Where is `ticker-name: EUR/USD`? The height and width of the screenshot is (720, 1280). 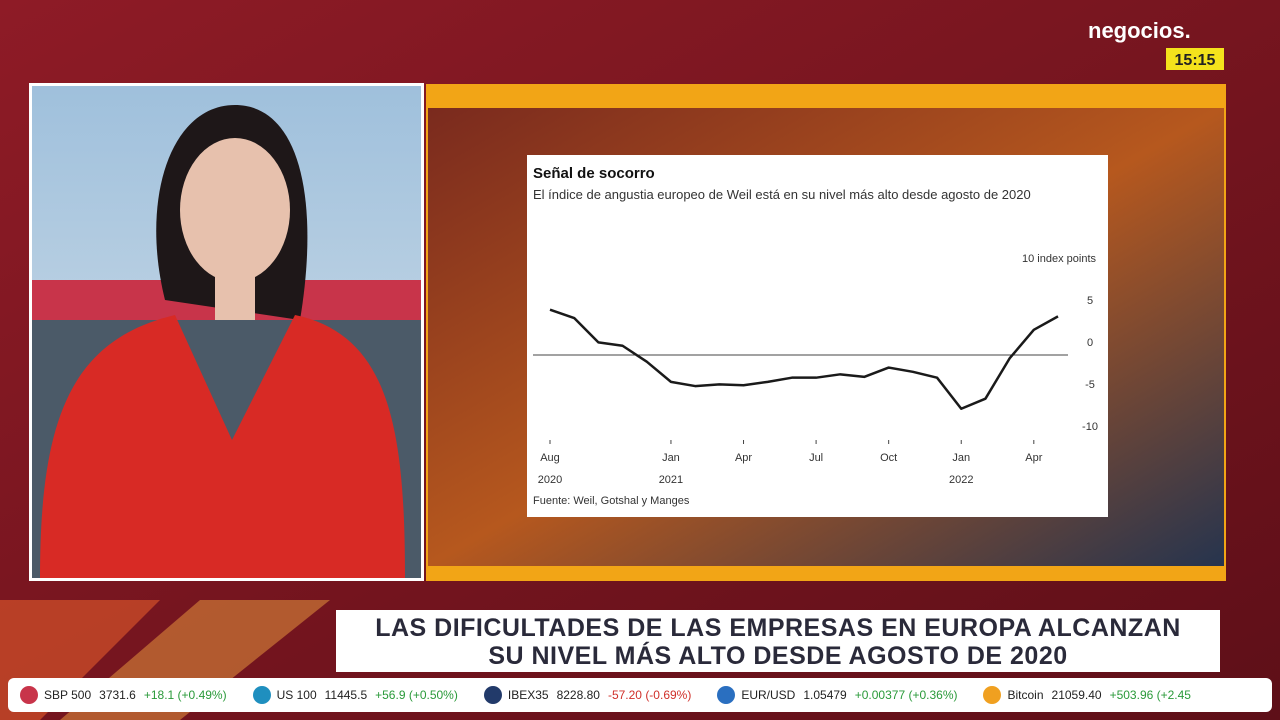
ticker-name: EUR/USD is located at coordinates (768, 695).